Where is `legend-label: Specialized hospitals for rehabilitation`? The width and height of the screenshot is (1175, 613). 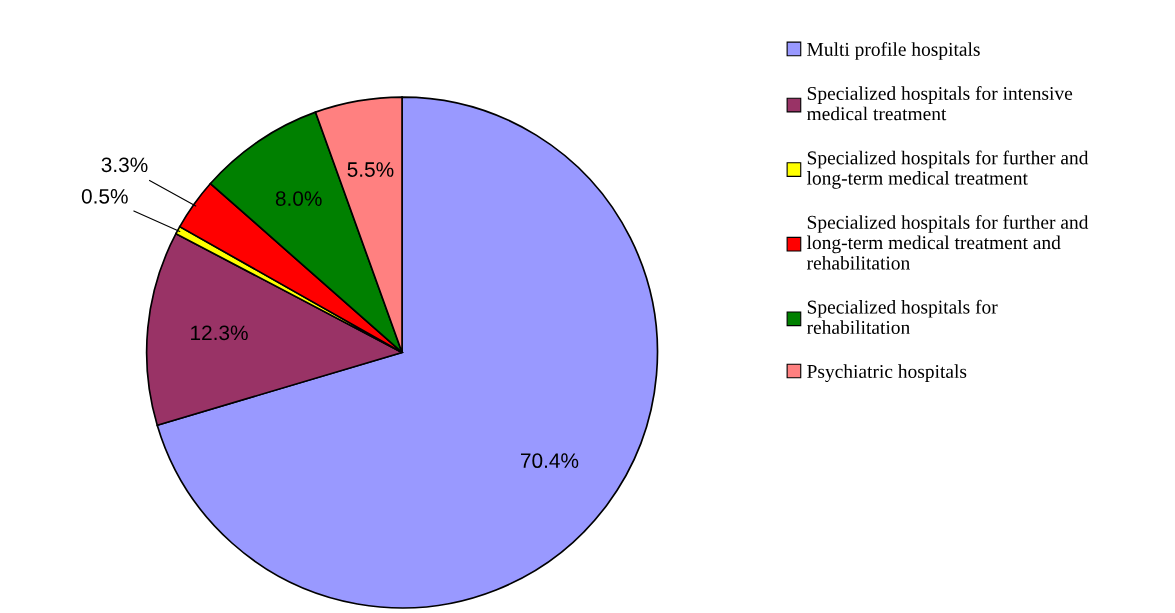
legend-label: Specialized hospitals for rehabilitation is located at coordinates (902, 316).